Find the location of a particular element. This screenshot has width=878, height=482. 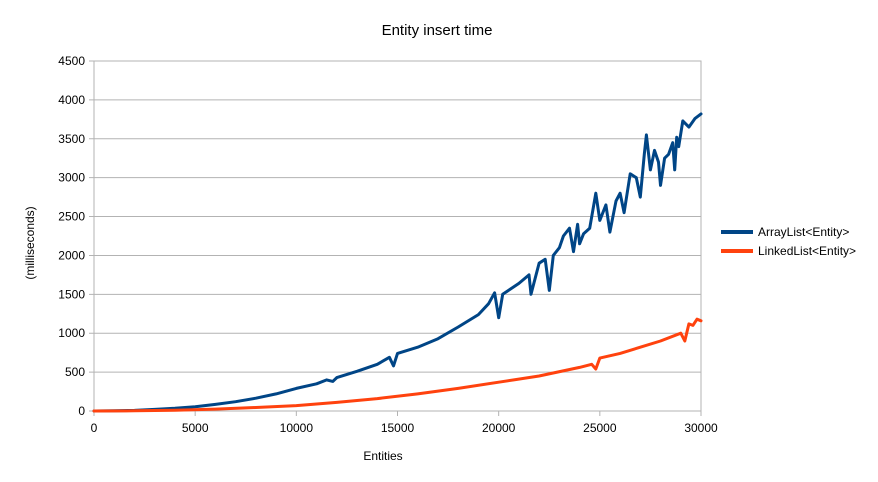

x-tick-label: 5000 is located at coordinates (195, 428).